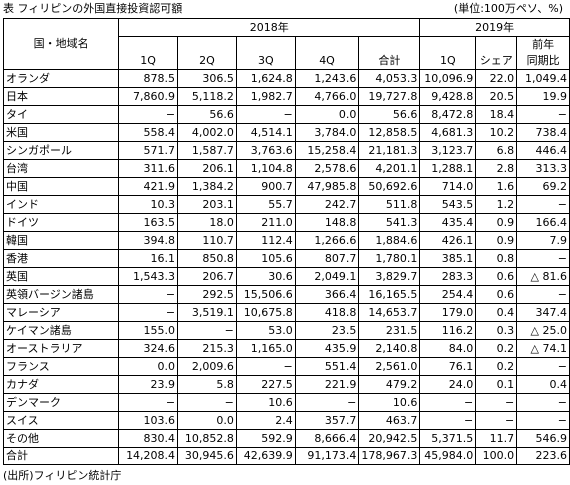 This screenshot has width=570, height=485. What do you see at coordinates (207, 132) in the screenshot?
I see `cell-2018-q2: 4,002.0` at bounding box center [207, 132].